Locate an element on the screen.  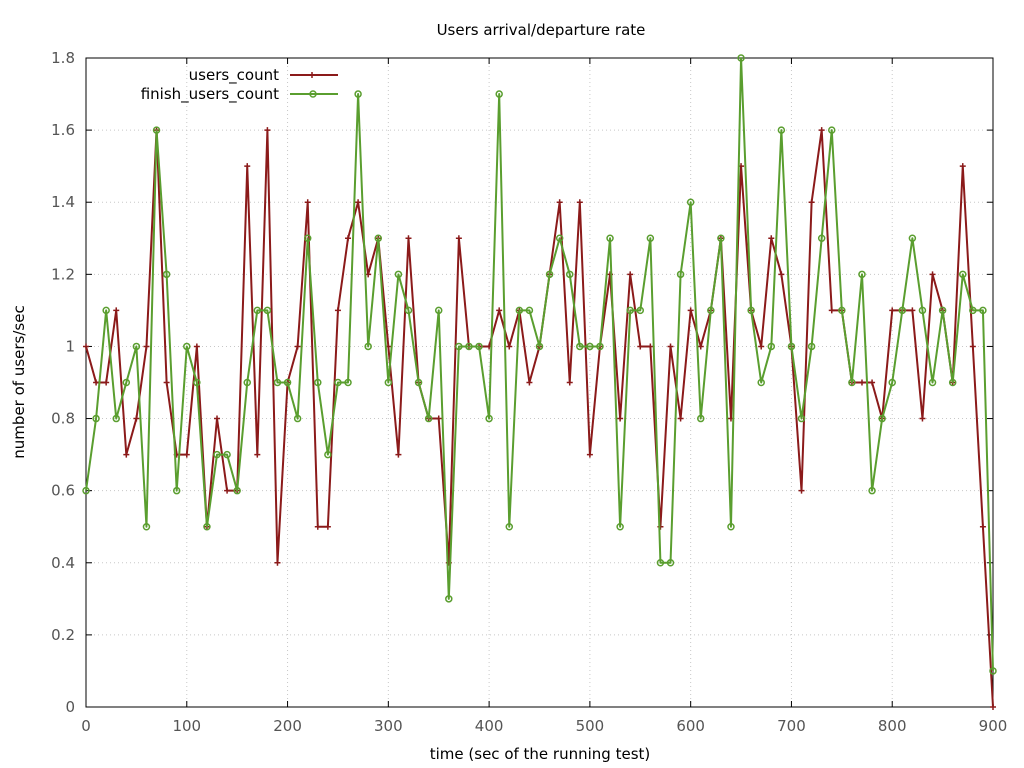
y-tick-label: 0.2 is located at coordinates (63, 635).